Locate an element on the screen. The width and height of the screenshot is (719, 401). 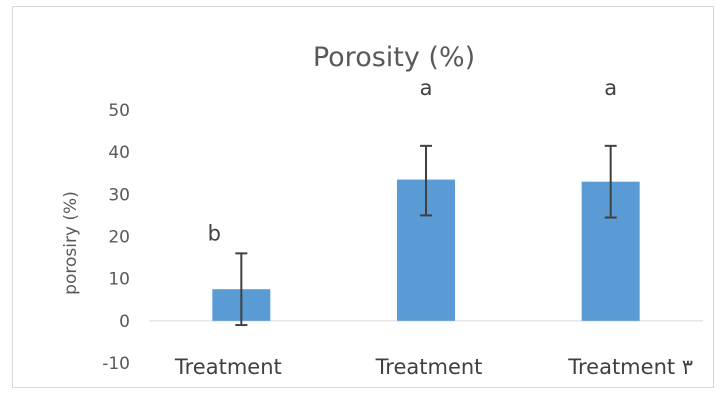
y-tick-labels: -10 0 10 20 30 40 50 is located at coordinates (116, 237).